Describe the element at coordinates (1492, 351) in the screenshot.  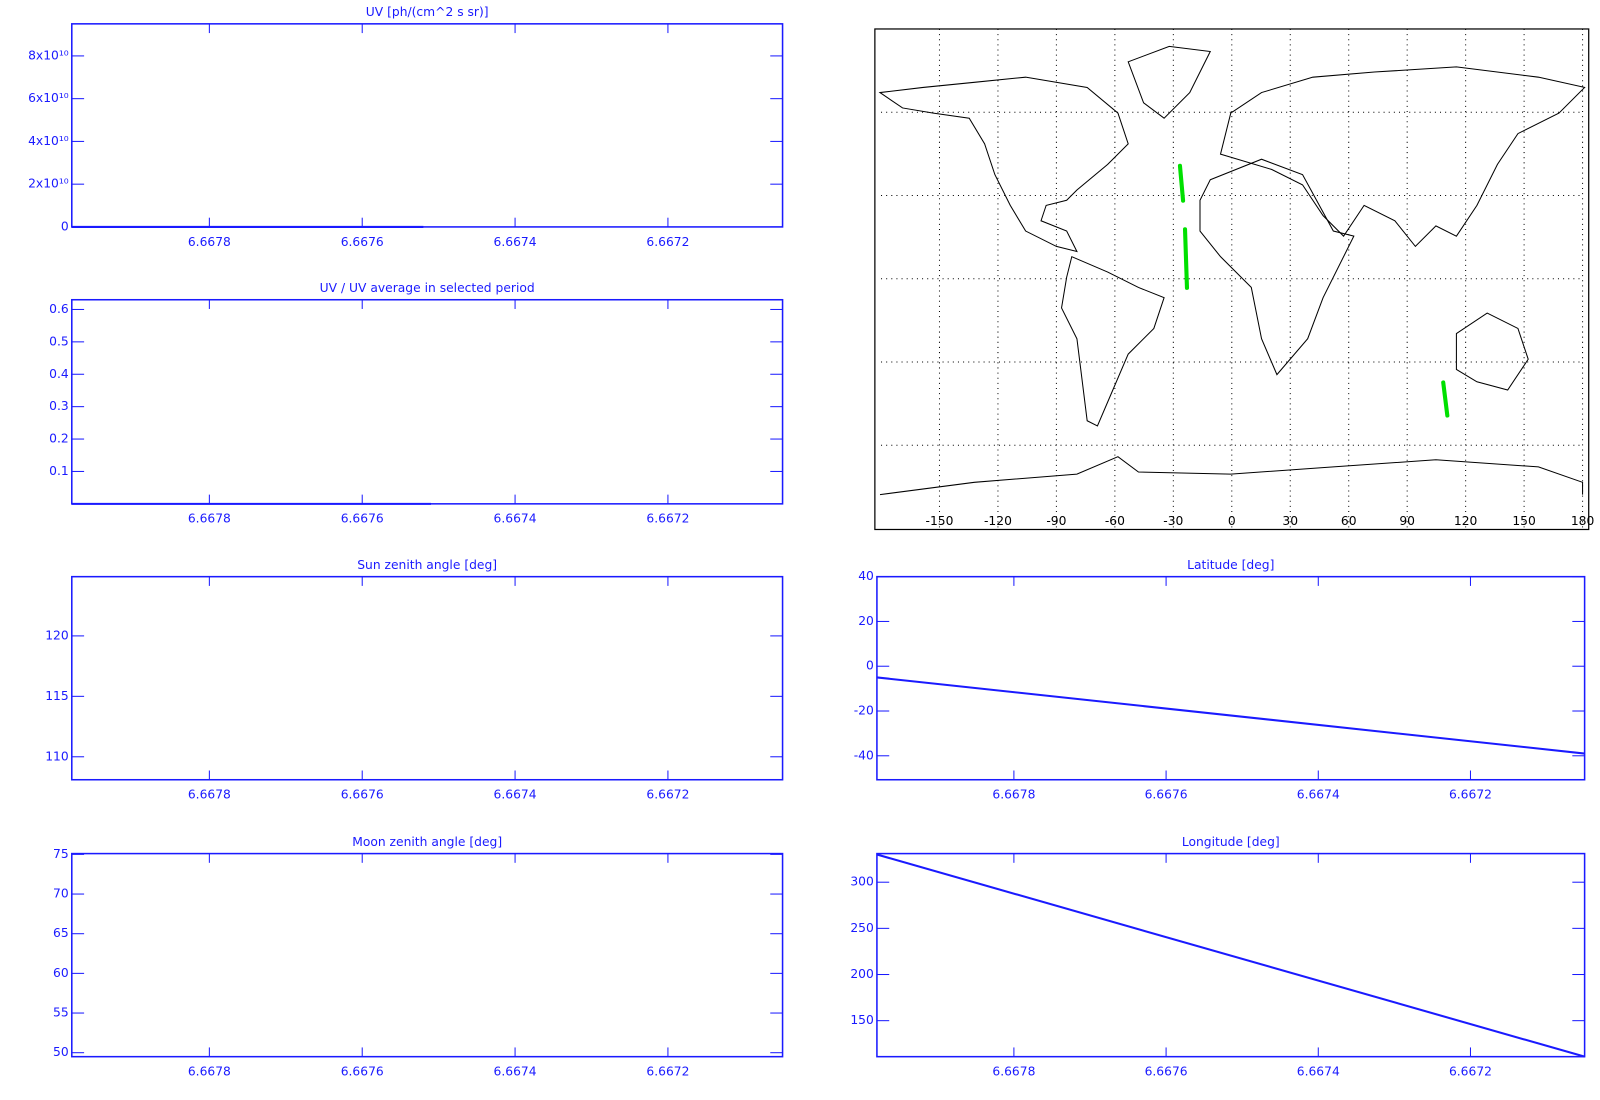
I see `australia` at that location.